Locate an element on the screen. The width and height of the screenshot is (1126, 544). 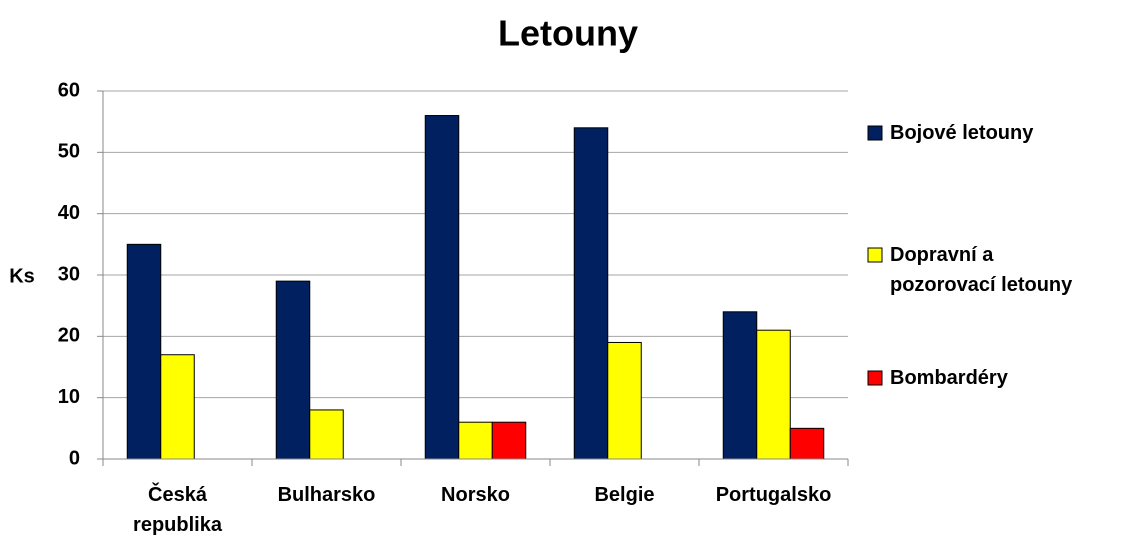
y-tick-label: 30 is located at coordinates (69, 274).